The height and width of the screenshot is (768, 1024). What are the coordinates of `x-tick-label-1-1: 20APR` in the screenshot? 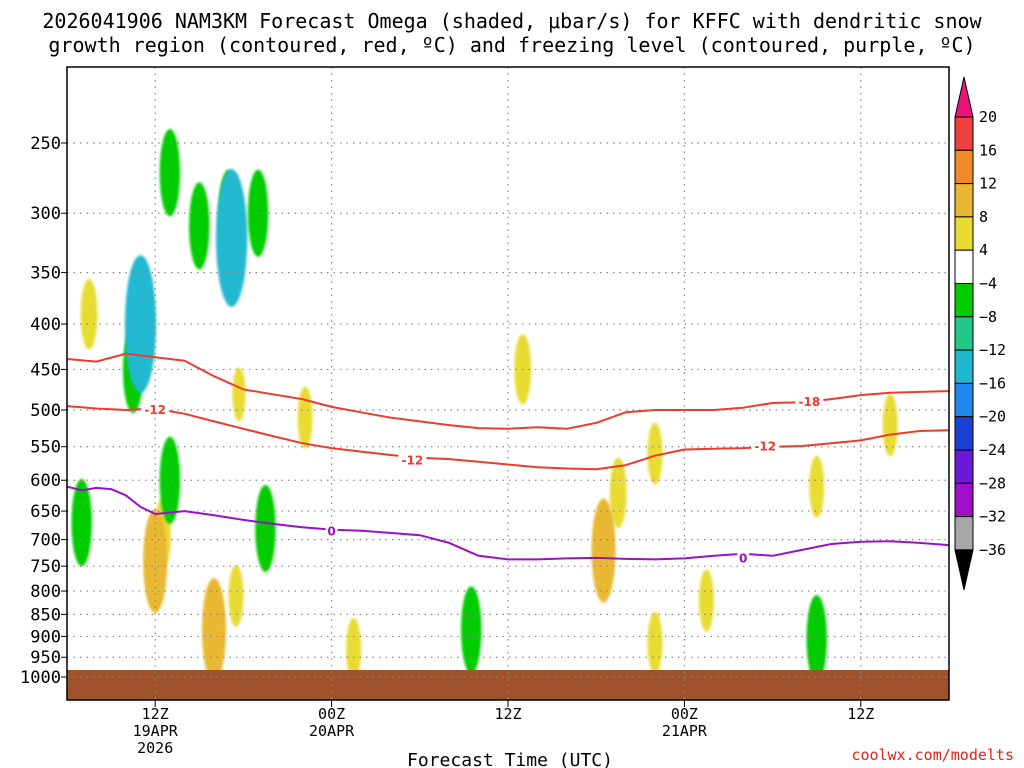 It's located at (332, 731).